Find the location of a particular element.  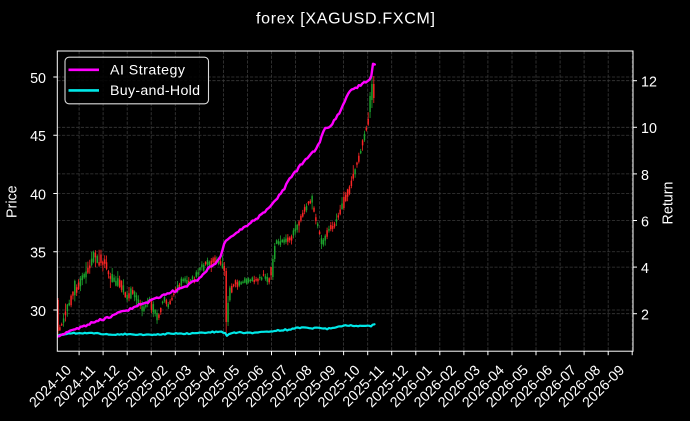

svg-text: Buy-and-Hold is located at coordinates (155, 91).